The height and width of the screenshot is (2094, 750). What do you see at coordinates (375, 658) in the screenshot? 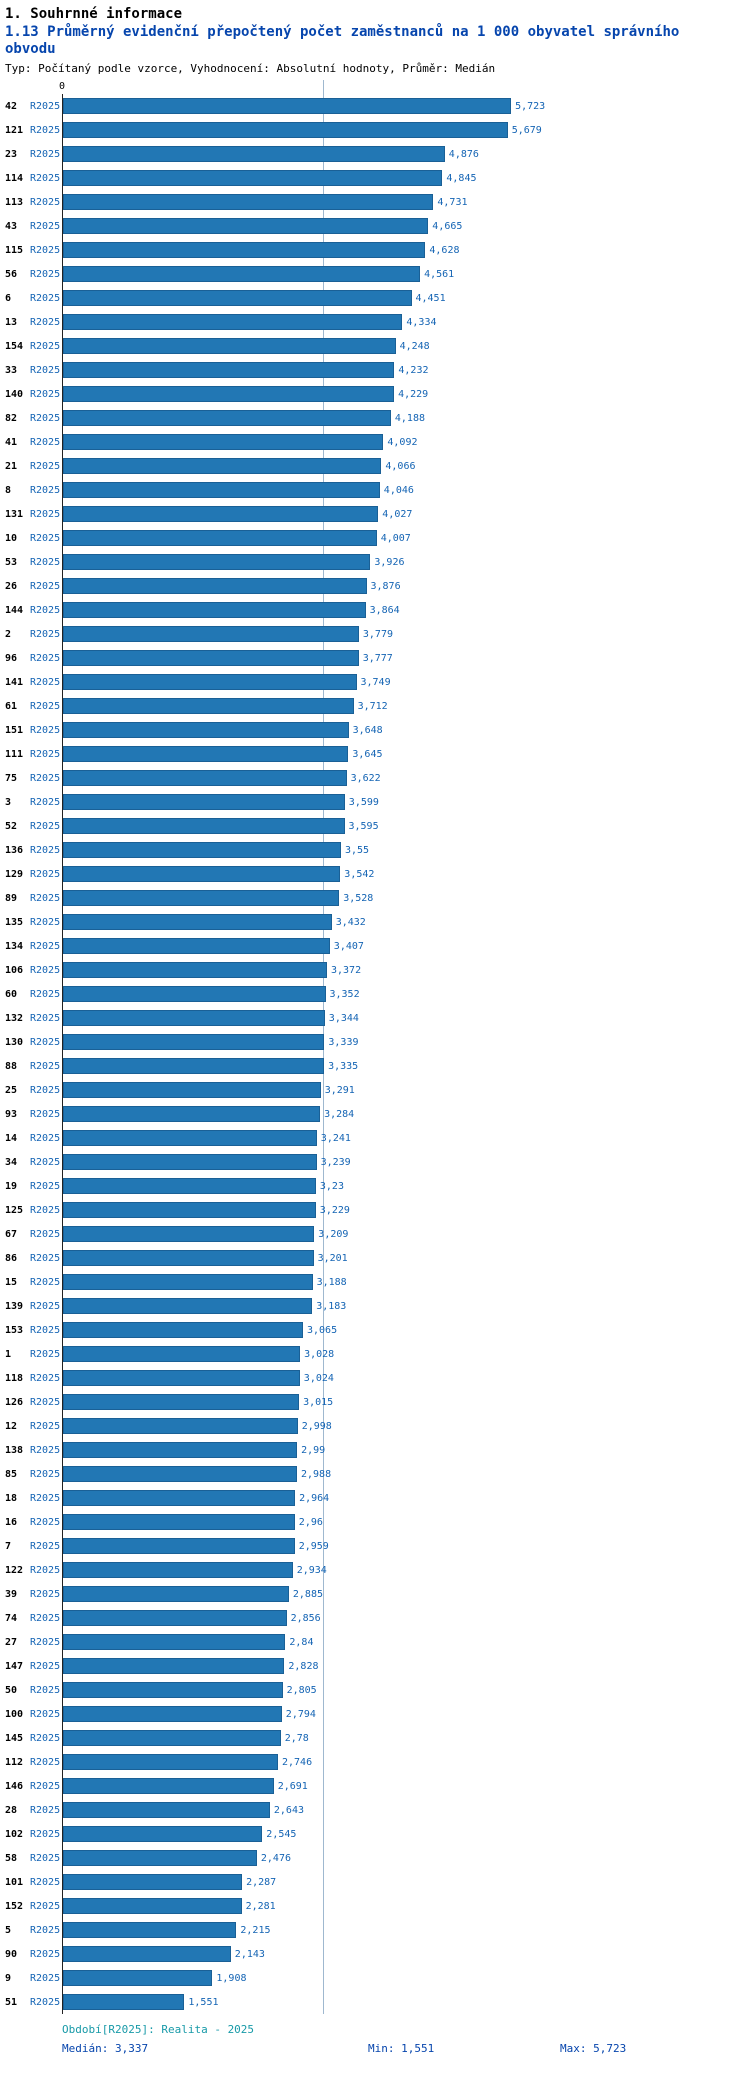
I see `chart-row: 96 R2025 3,777` at bounding box center [375, 658].